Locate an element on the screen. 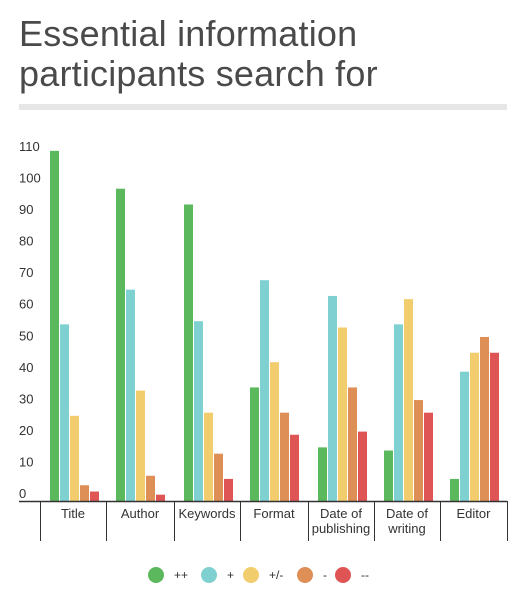 The image size is (529, 606). legend-item: ++ is located at coordinates (168, 575).